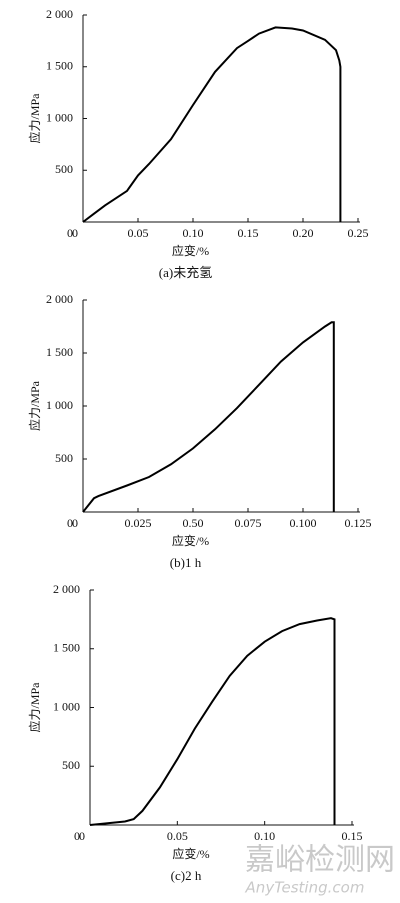 The height and width of the screenshot is (903, 400). What do you see at coordinates (303, 523) in the screenshot?
I see `x-tick-label: 0.100` at bounding box center [303, 523].